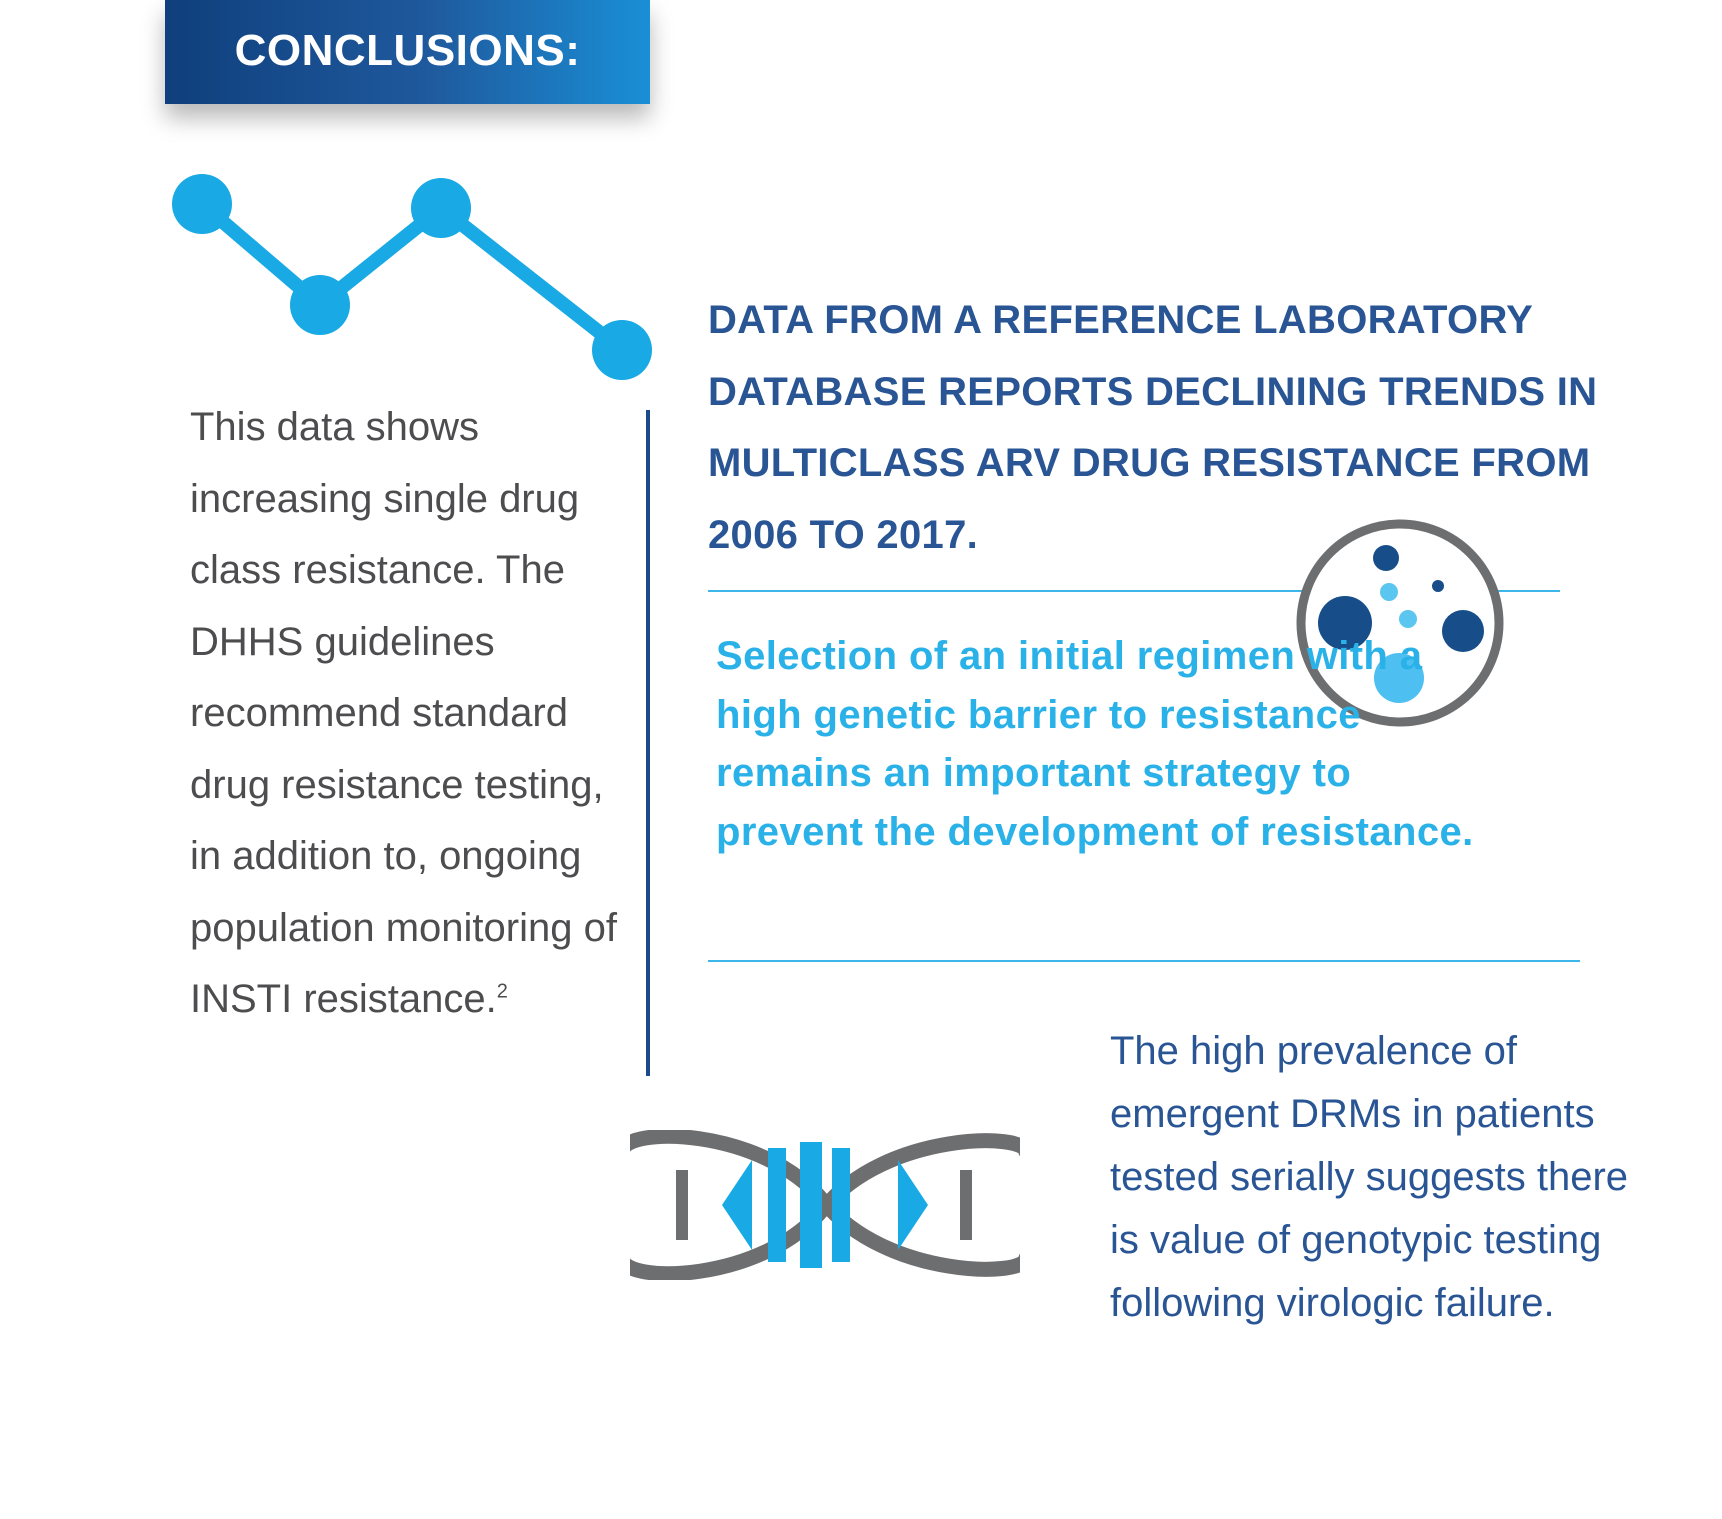 The image size is (1722, 1519). I want to click on vertical-divider, so click(648, 743).